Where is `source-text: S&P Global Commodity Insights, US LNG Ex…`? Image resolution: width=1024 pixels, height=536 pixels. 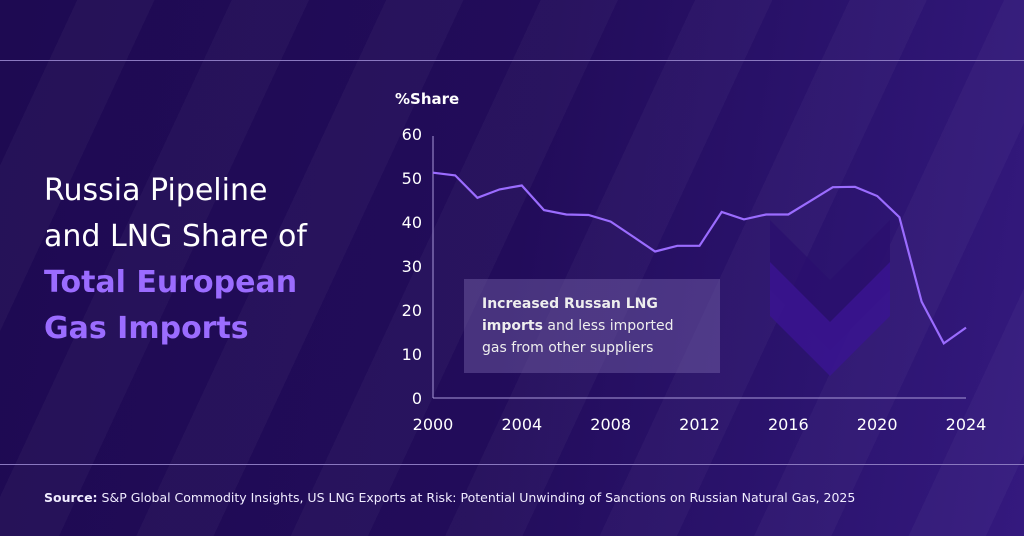
source-text: S&P Global Commodity Insights, US LNG Ex… is located at coordinates (476, 497).